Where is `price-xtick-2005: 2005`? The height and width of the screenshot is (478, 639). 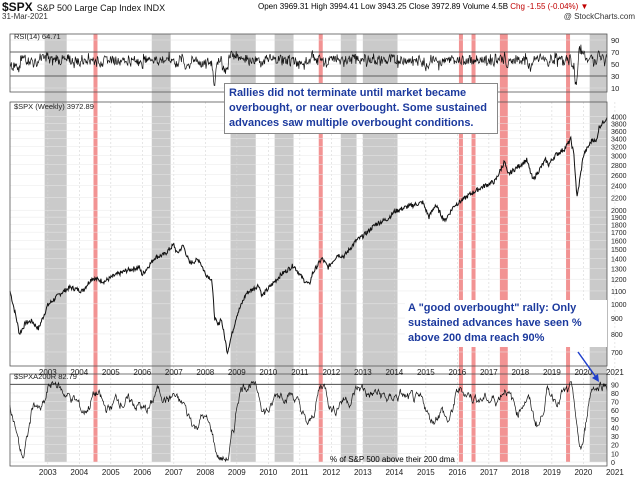 price-xtick-2005: 2005 is located at coordinates (111, 372).